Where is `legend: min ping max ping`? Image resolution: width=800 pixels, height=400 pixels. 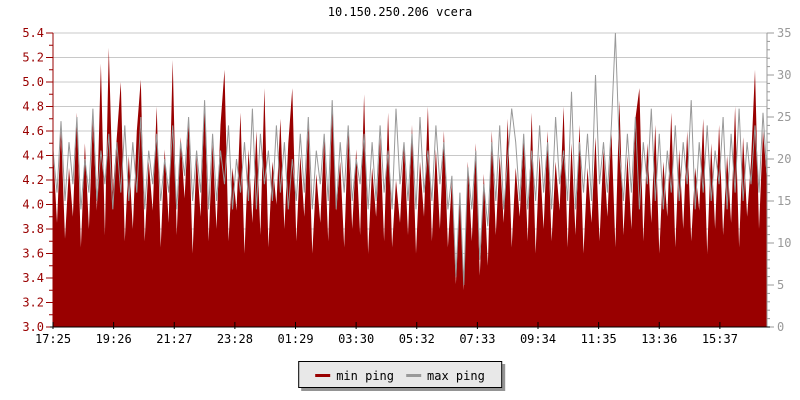 legend: min ping max ping is located at coordinates (400, 374).